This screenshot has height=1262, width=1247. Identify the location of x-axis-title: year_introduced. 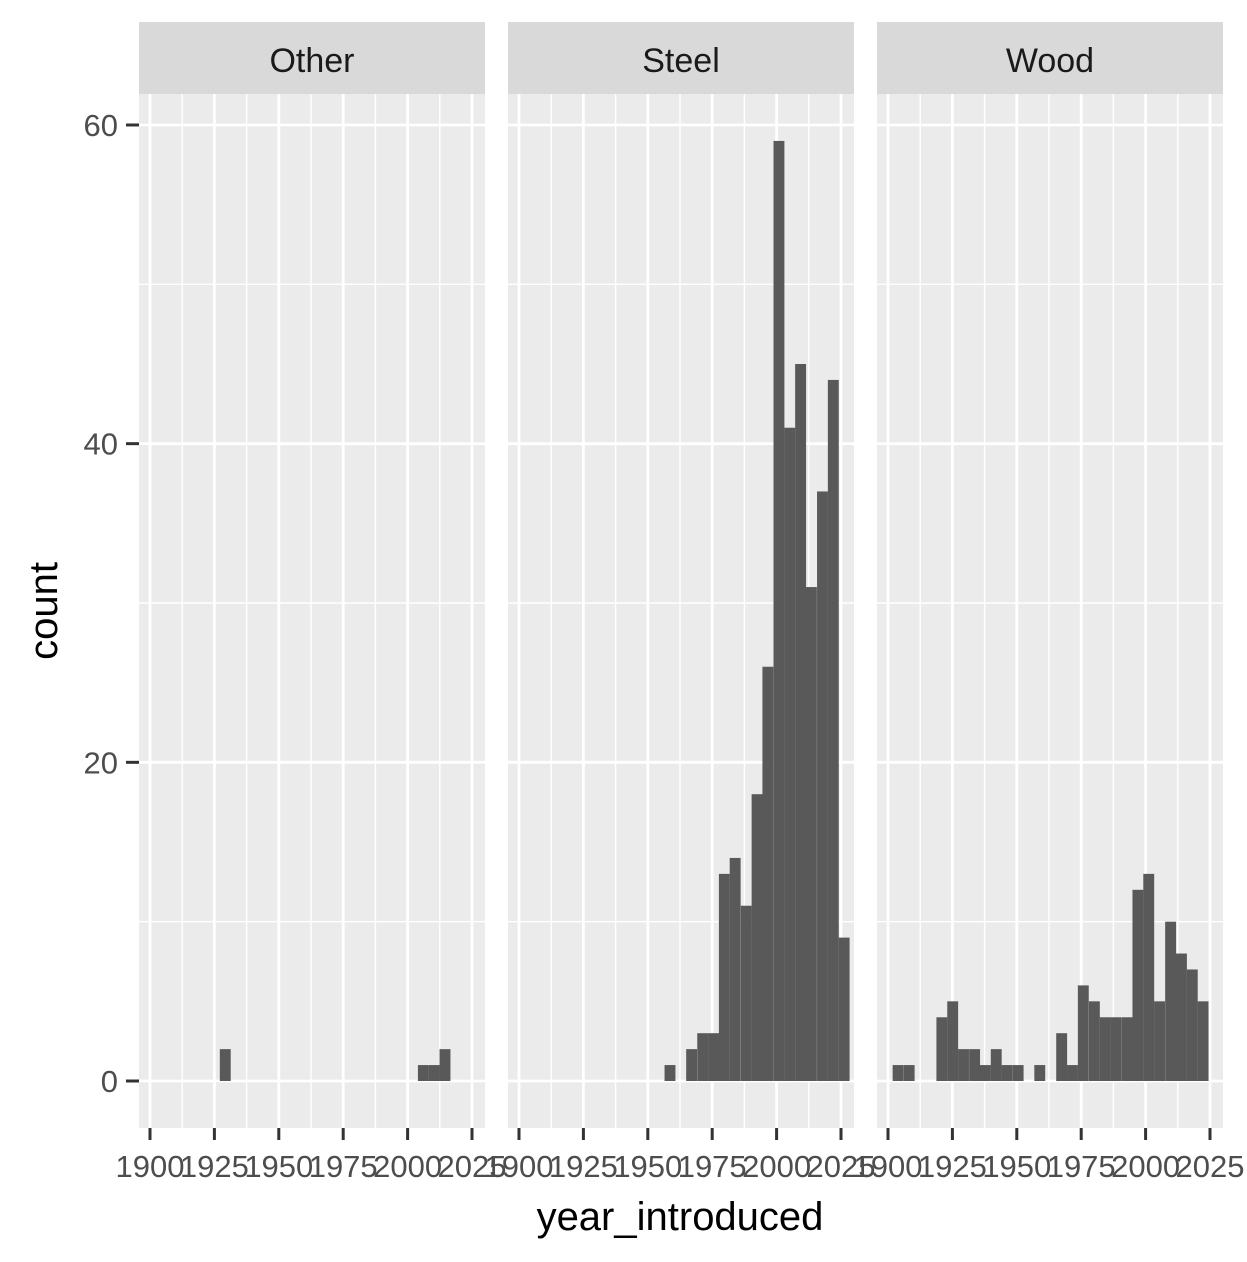
(680, 1217).